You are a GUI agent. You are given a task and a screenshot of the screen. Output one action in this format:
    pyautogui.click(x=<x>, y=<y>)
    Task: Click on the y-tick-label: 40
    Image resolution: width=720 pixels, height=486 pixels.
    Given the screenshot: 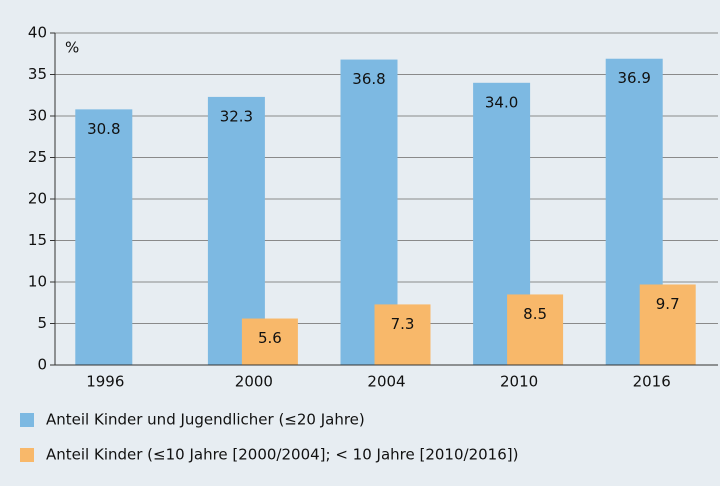 What is the action you would take?
    pyautogui.click(x=37, y=33)
    